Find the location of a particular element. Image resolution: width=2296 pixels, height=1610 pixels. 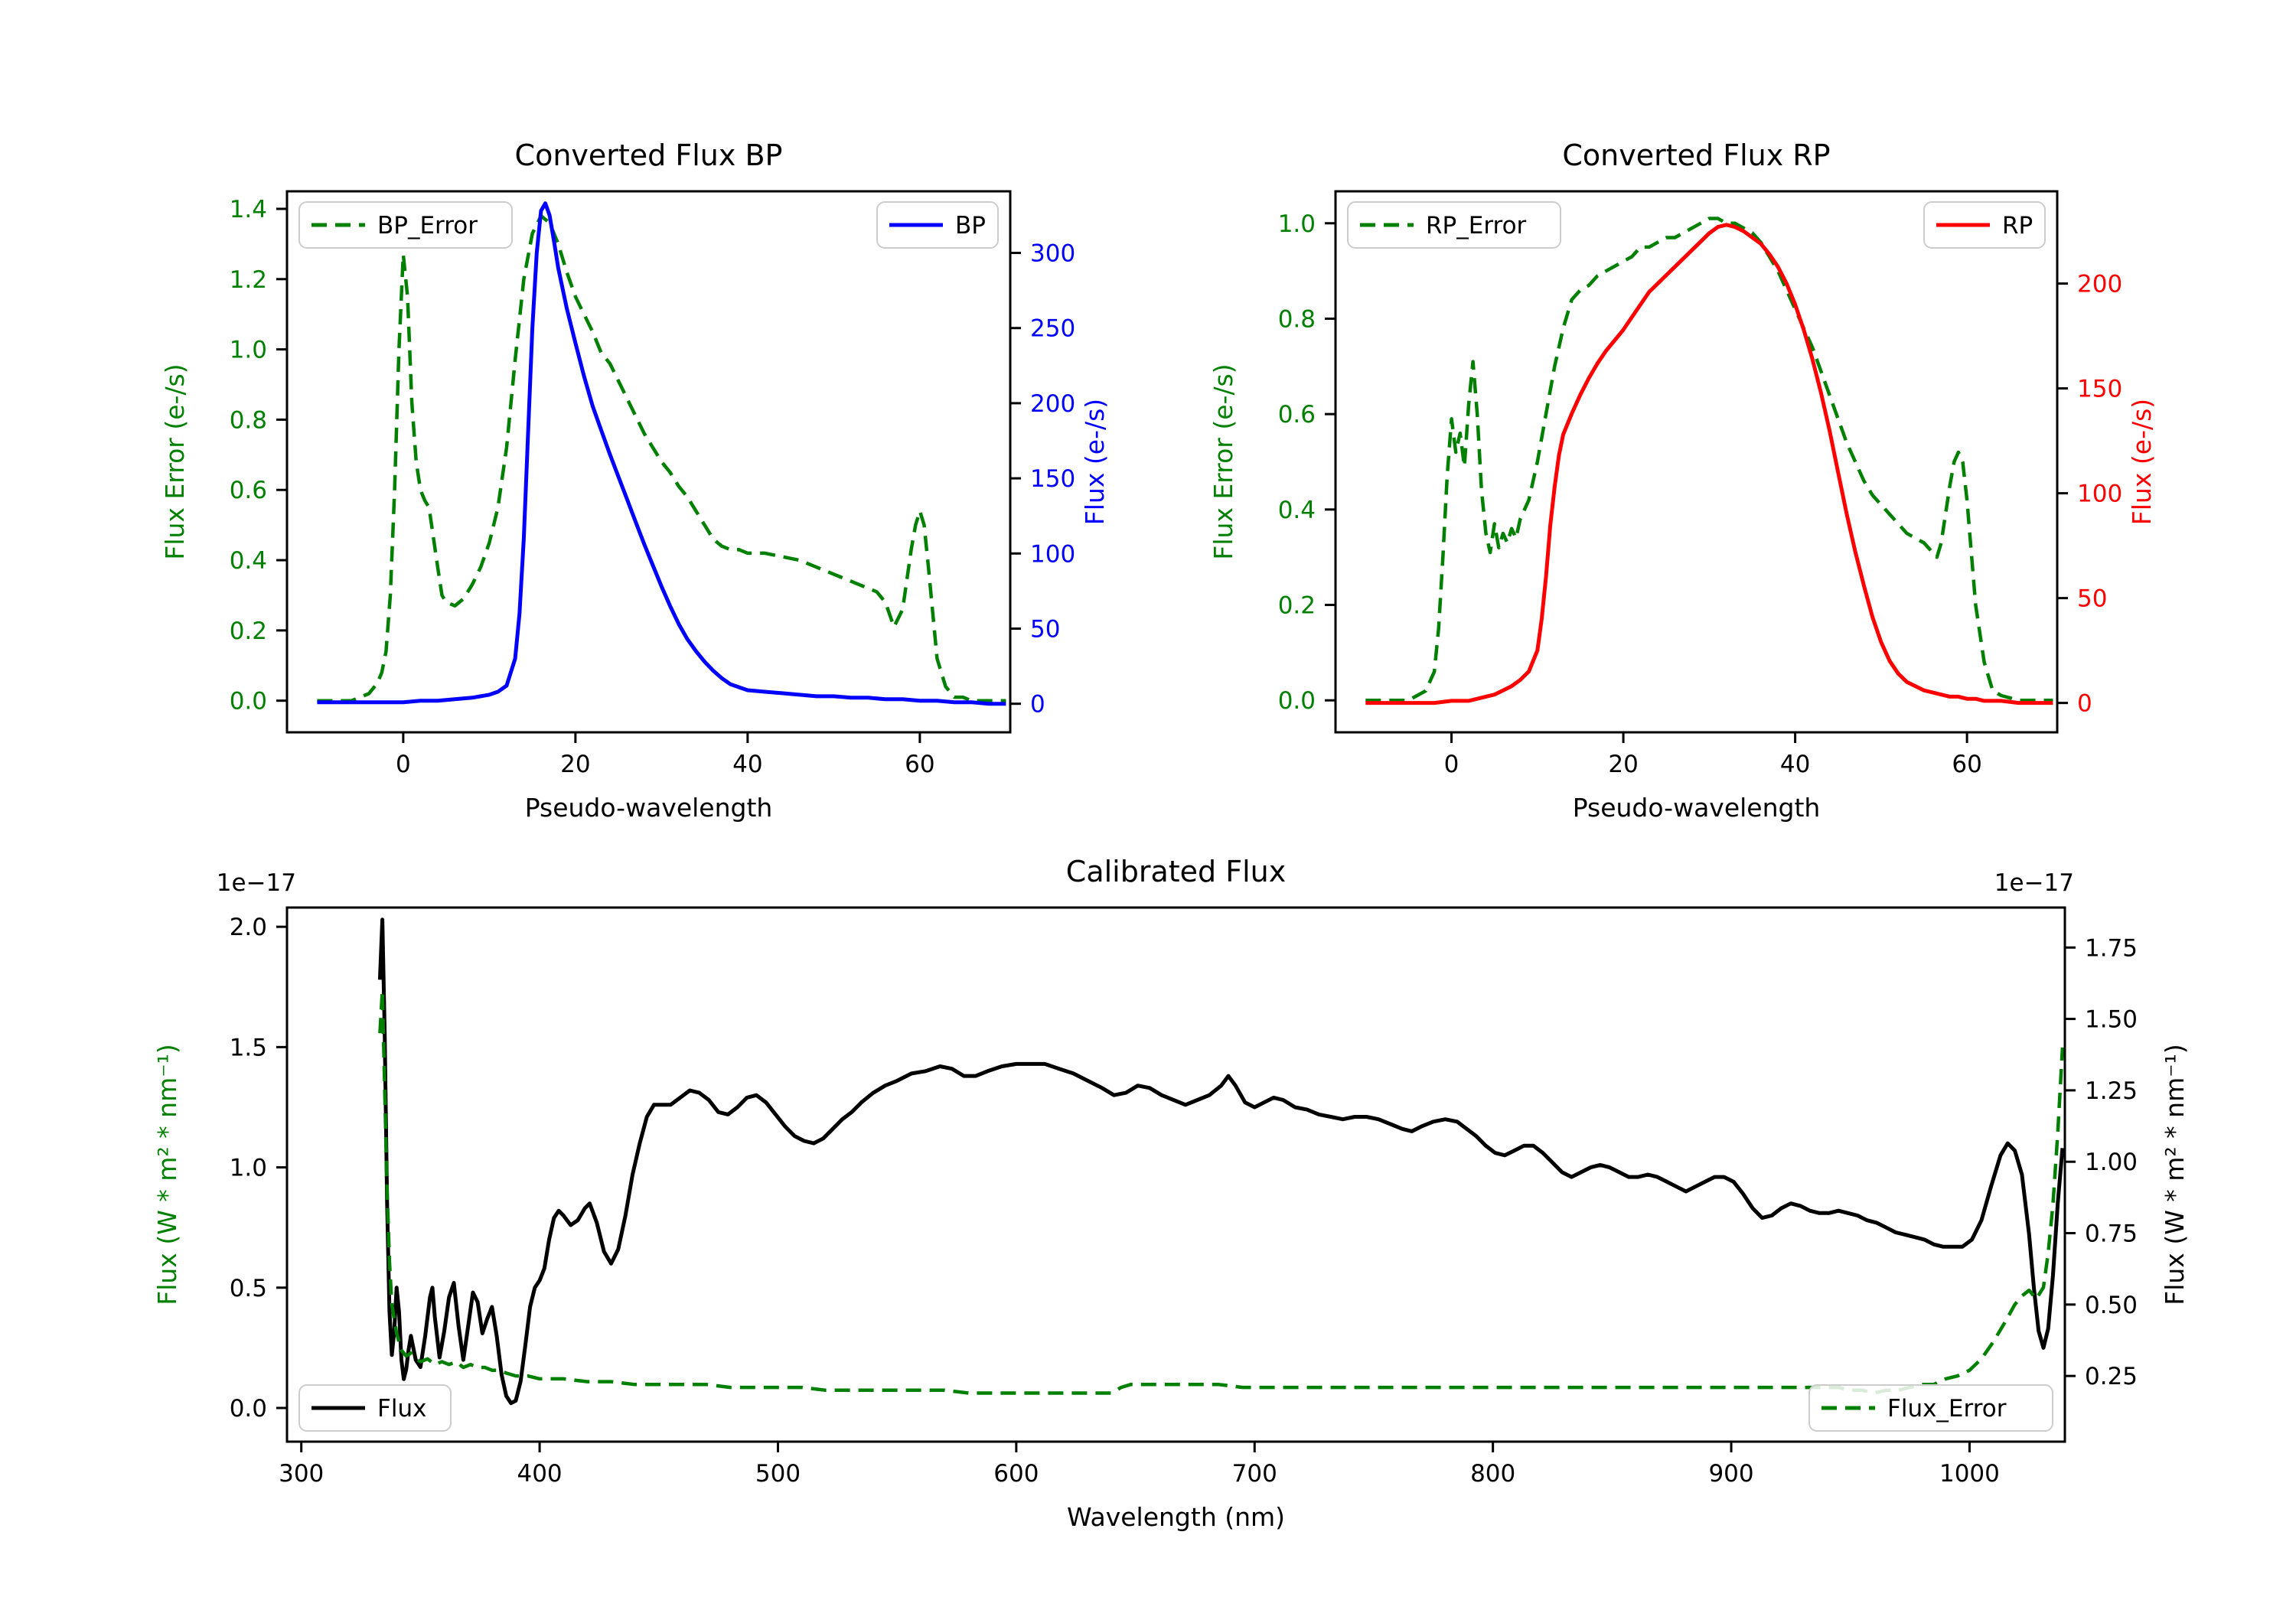

series-BP is located at coordinates (661, 454).